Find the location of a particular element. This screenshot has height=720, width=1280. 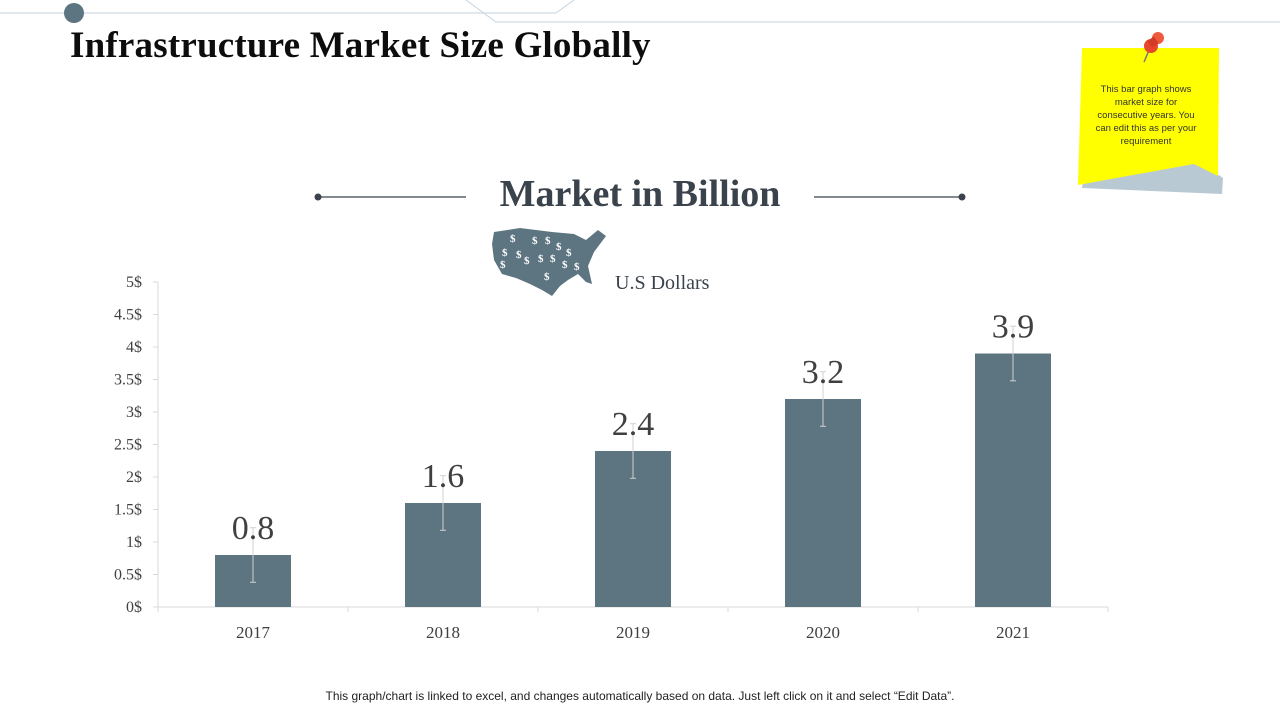

bar-2021 is located at coordinates (1013, 480).